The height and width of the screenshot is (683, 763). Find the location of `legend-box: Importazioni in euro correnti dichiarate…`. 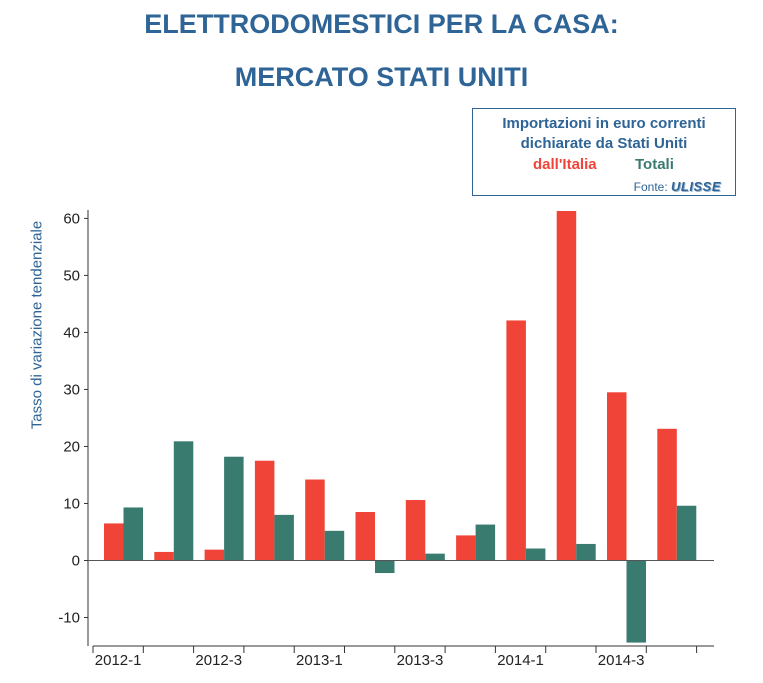

legend-box: Importazioni in euro correnti dichiarate… is located at coordinates (604, 152).